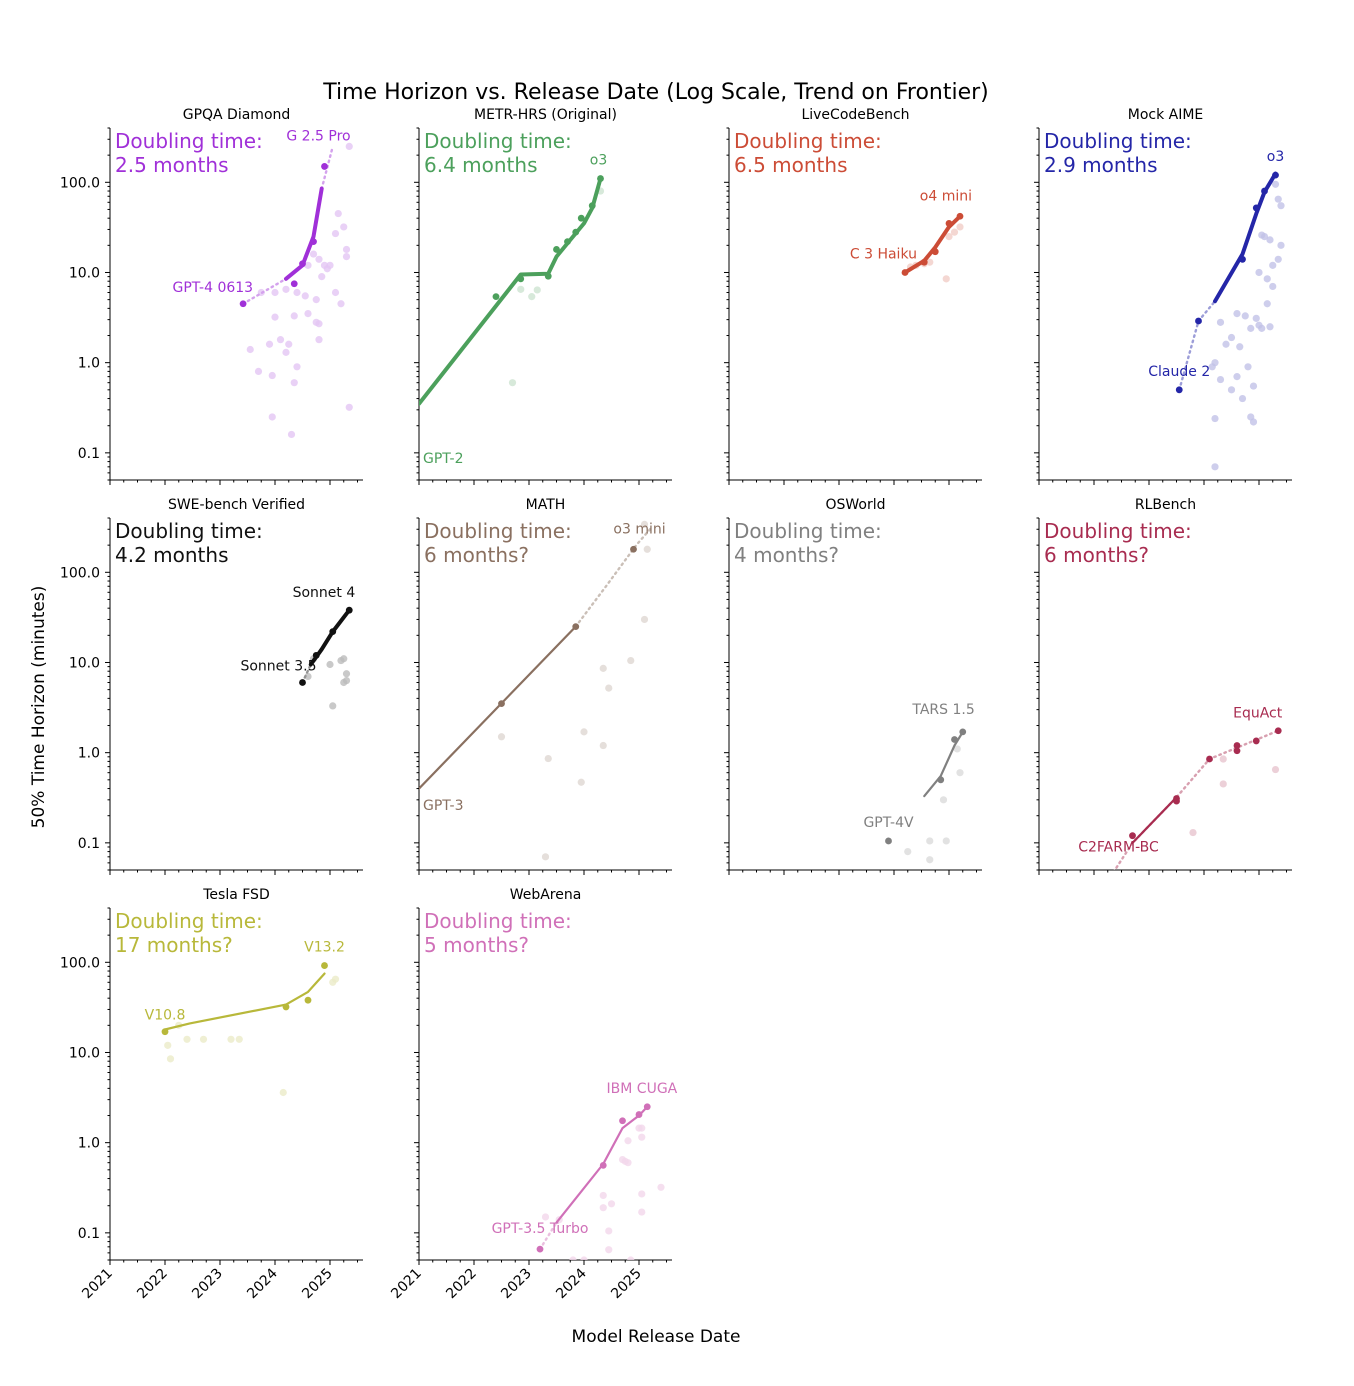 The width and height of the screenshot is (1354, 1386). Describe the element at coordinates (237, 115) in the screenshot. I see `panel-title: GPQA Diamond` at that location.